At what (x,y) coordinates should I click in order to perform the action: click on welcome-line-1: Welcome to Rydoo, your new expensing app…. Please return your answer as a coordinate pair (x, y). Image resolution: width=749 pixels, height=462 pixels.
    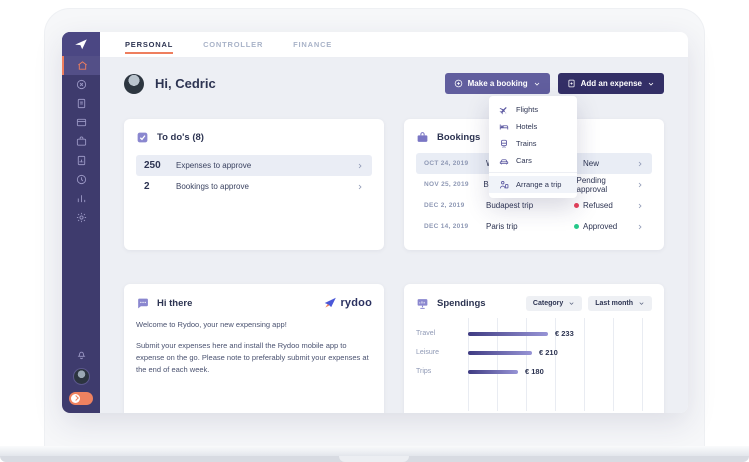
    Looking at the image, I should click on (211, 324).